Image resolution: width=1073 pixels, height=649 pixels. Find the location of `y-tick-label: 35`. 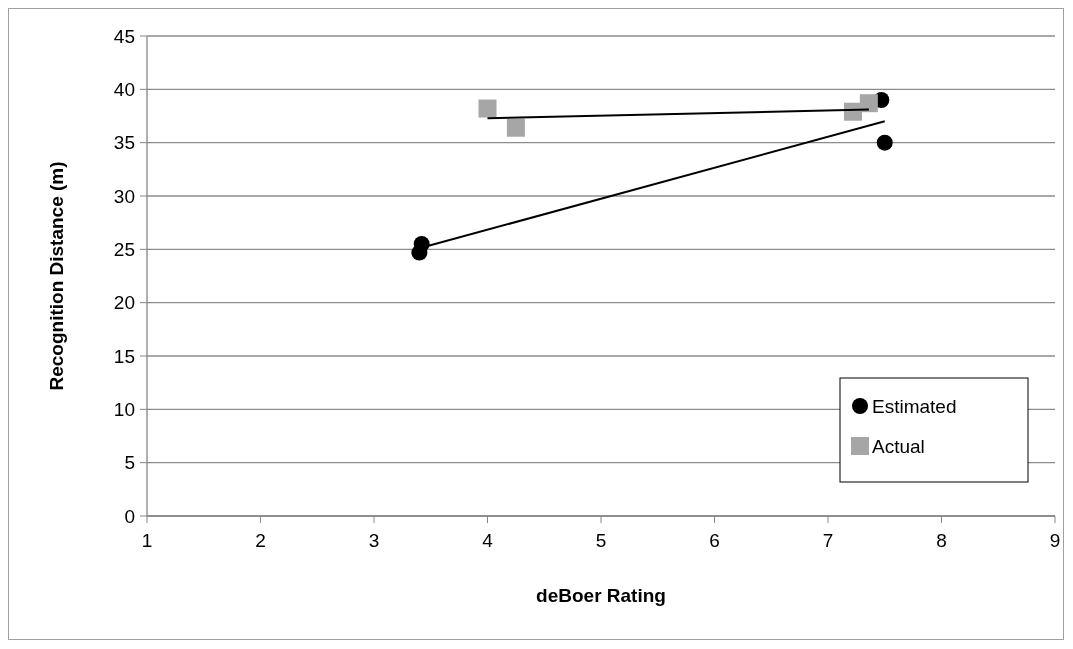

y-tick-label: 35 is located at coordinates (124, 143).